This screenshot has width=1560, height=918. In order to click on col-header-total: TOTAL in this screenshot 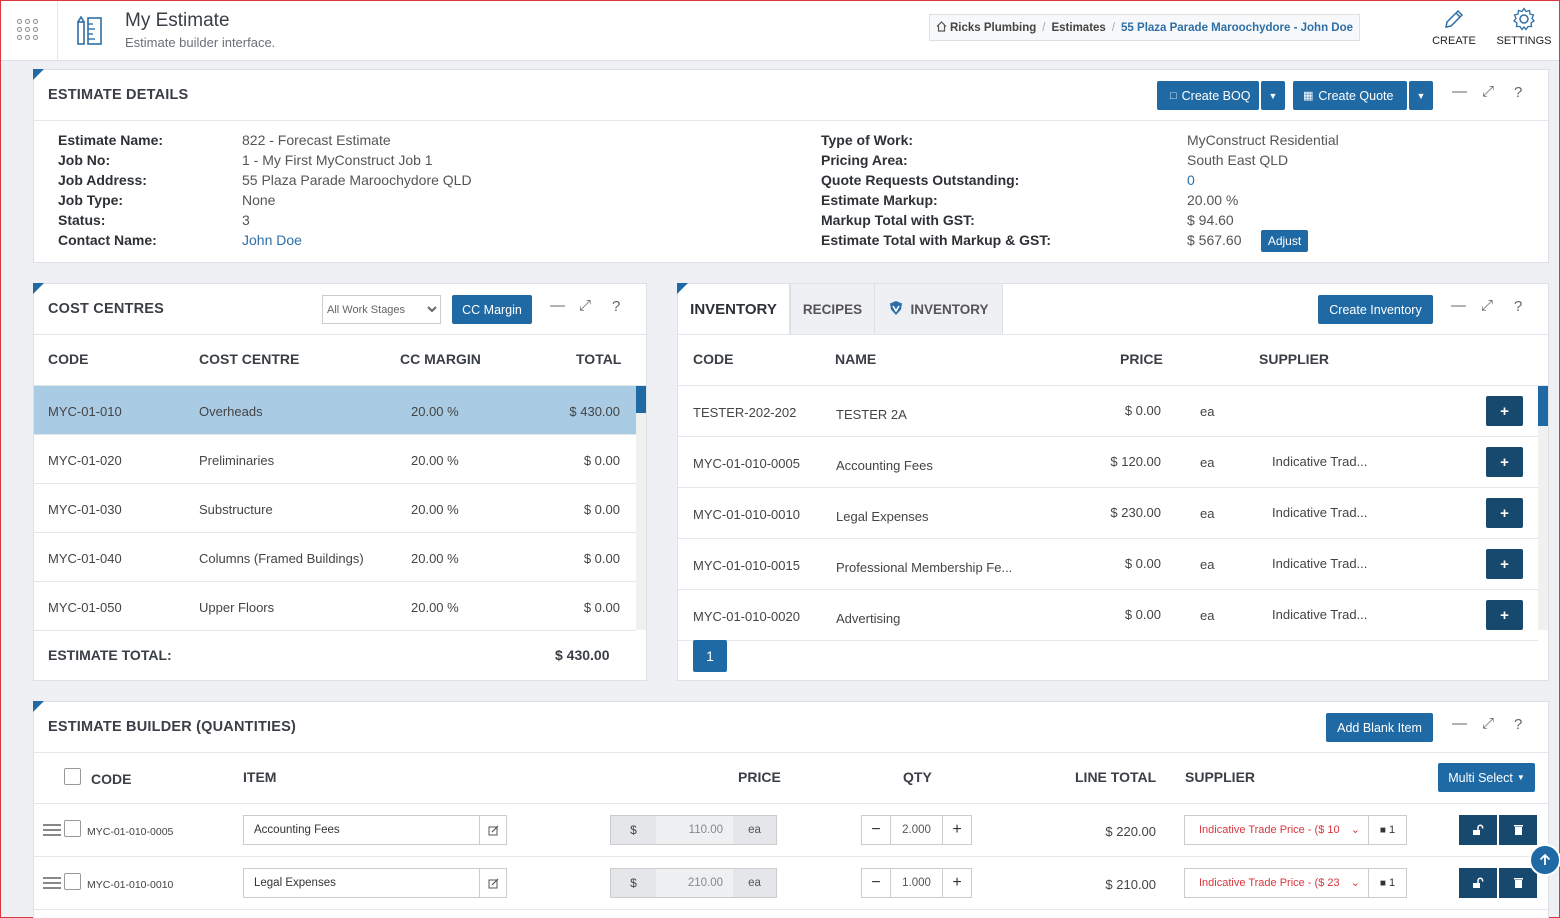, I will do `click(599, 359)`.